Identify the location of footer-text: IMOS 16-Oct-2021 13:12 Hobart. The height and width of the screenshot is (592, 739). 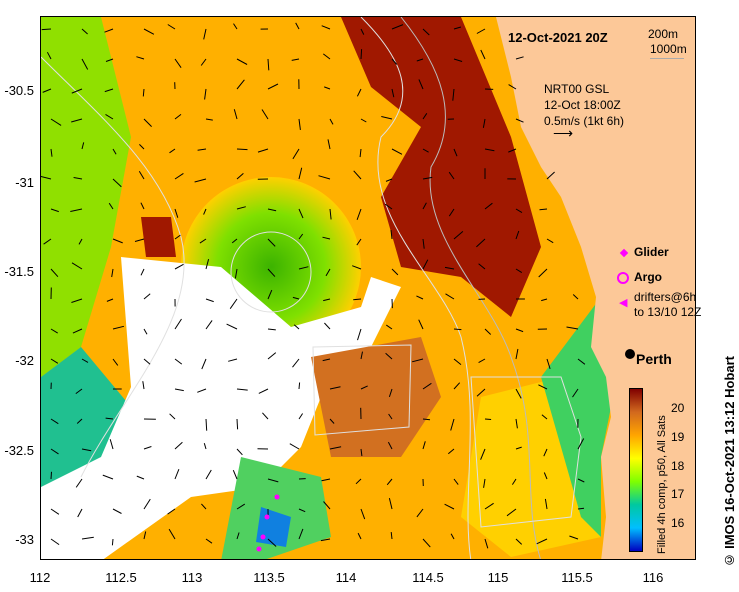
(729, 453).